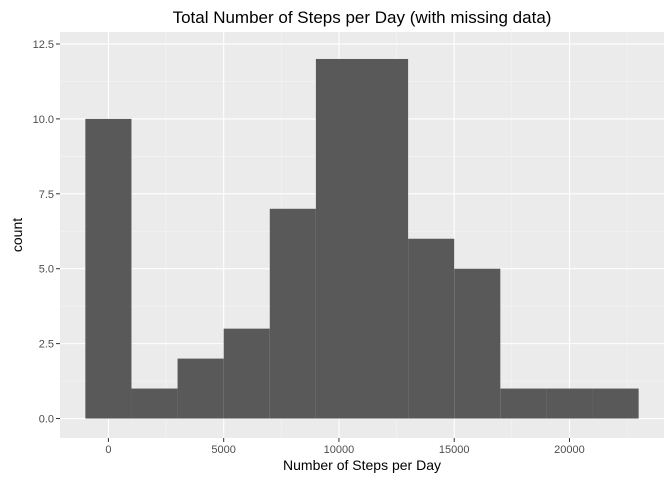 This screenshot has height=485, width=672. I want to click on x-tick-label: 0, so click(108, 450).